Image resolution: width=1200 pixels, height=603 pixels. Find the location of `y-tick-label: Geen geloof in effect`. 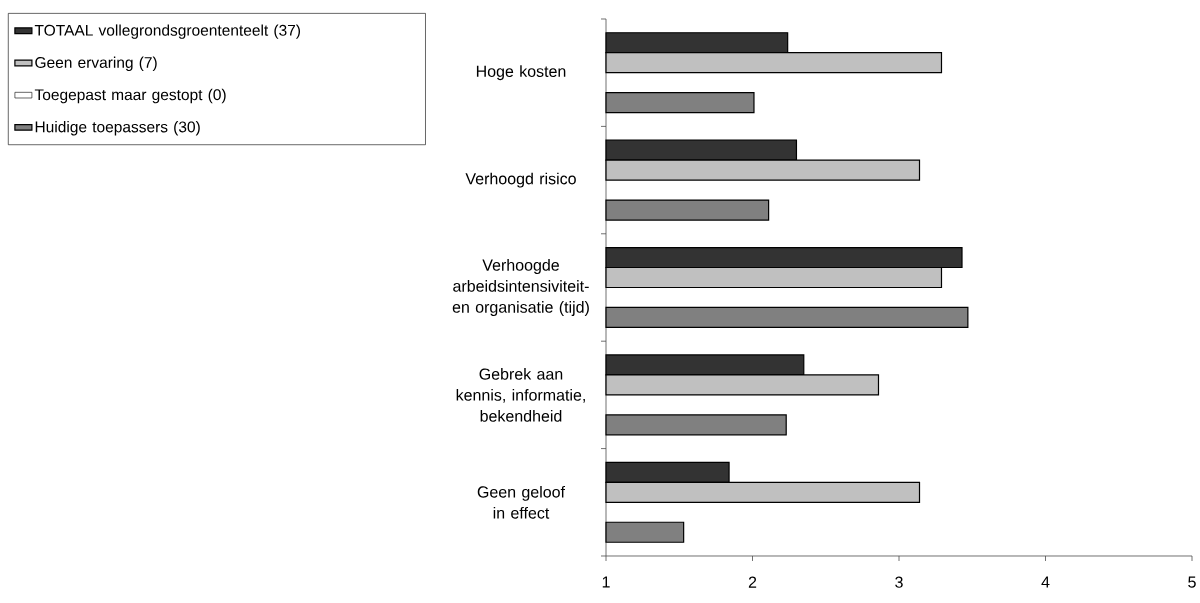

y-tick-label: Geen geloof in effect is located at coordinates (521, 502).